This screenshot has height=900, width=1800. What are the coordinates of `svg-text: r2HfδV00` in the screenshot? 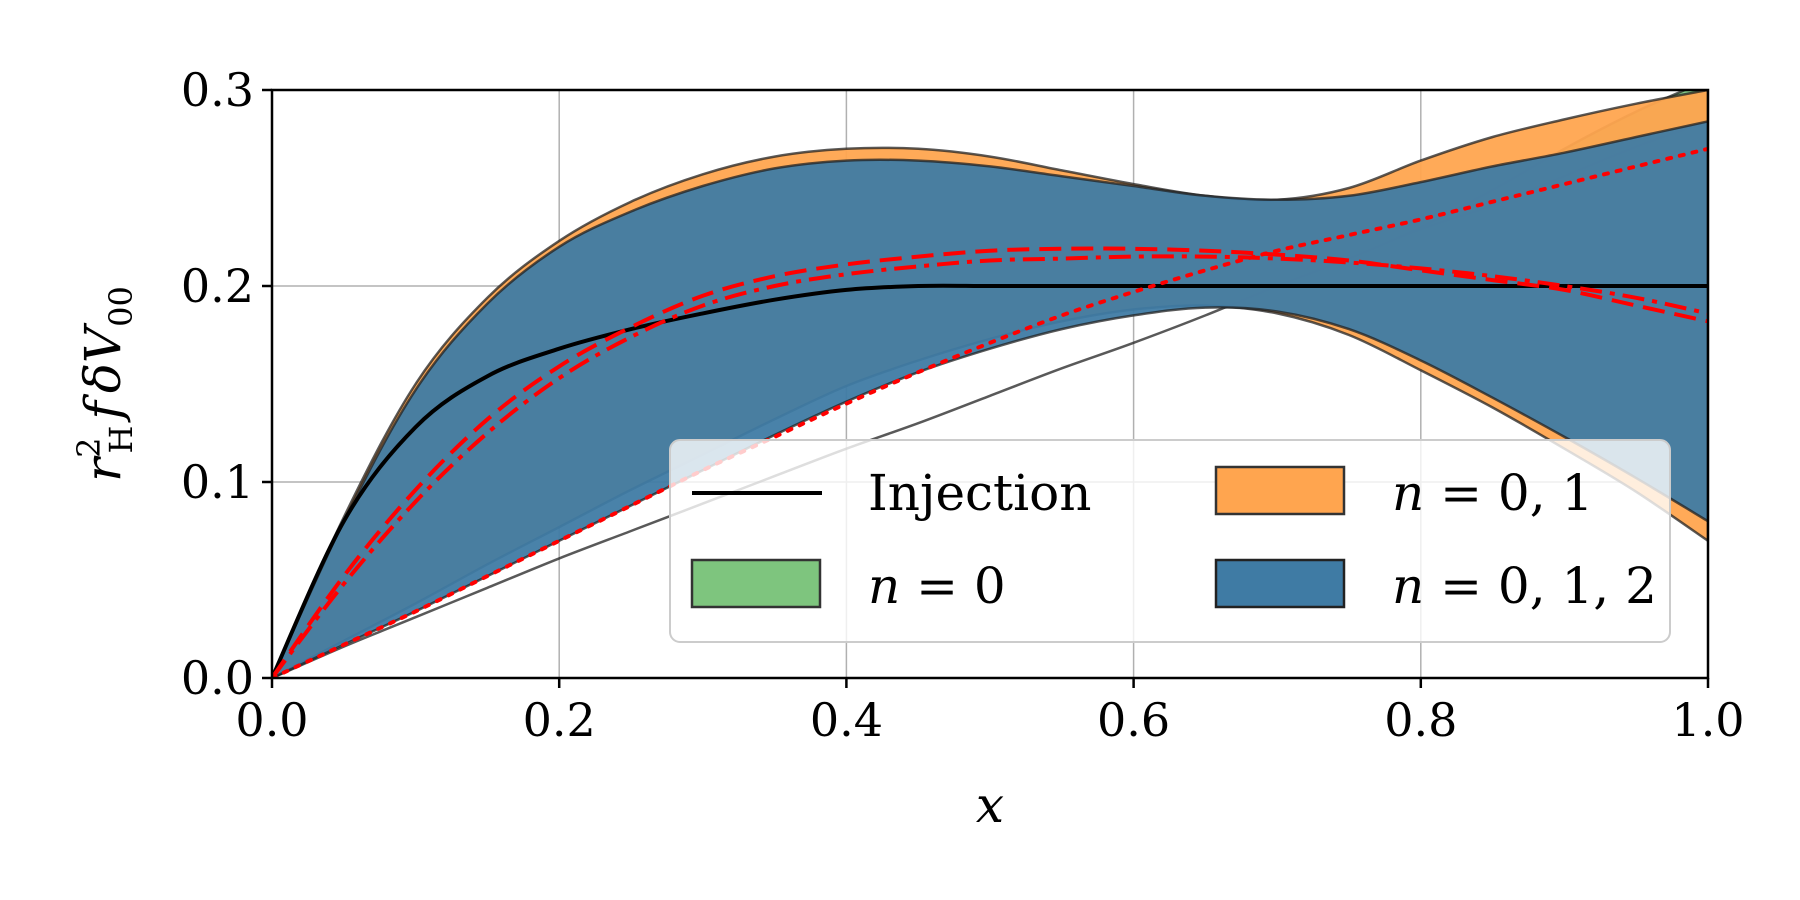 It's located at (105, 384).